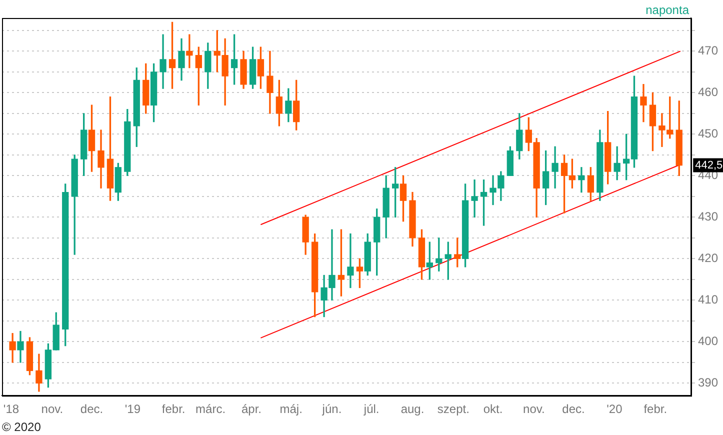  Describe the element at coordinates (291, 409) in the screenshot. I see `x-tick-label: máj.` at that location.